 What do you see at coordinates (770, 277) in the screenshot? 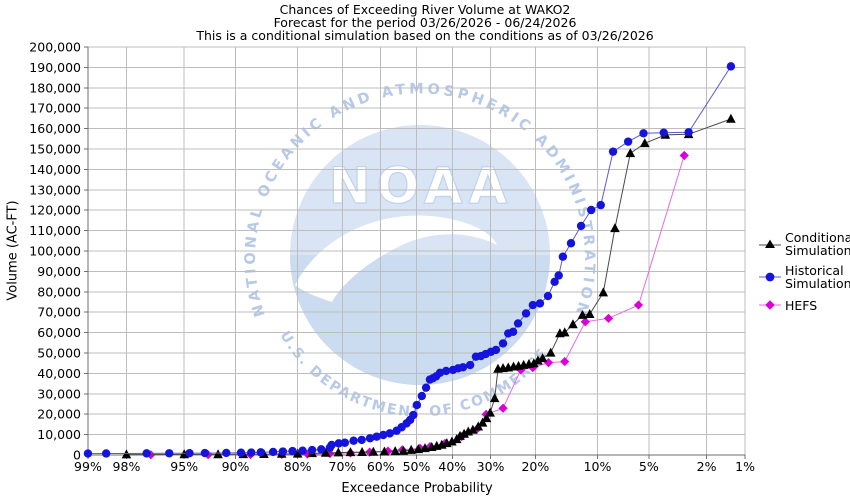
I see `historical-simulation-marker-icon` at bounding box center [770, 277].